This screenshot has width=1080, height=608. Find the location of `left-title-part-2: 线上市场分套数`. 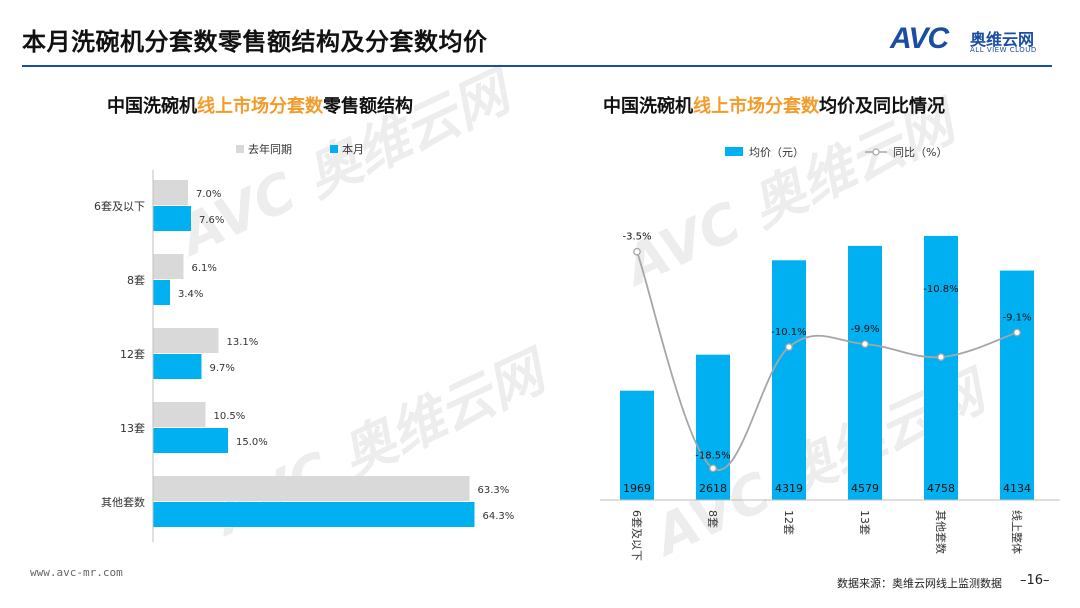

left-title-part-2: 线上市场分套数 is located at coordinates (260, 106).